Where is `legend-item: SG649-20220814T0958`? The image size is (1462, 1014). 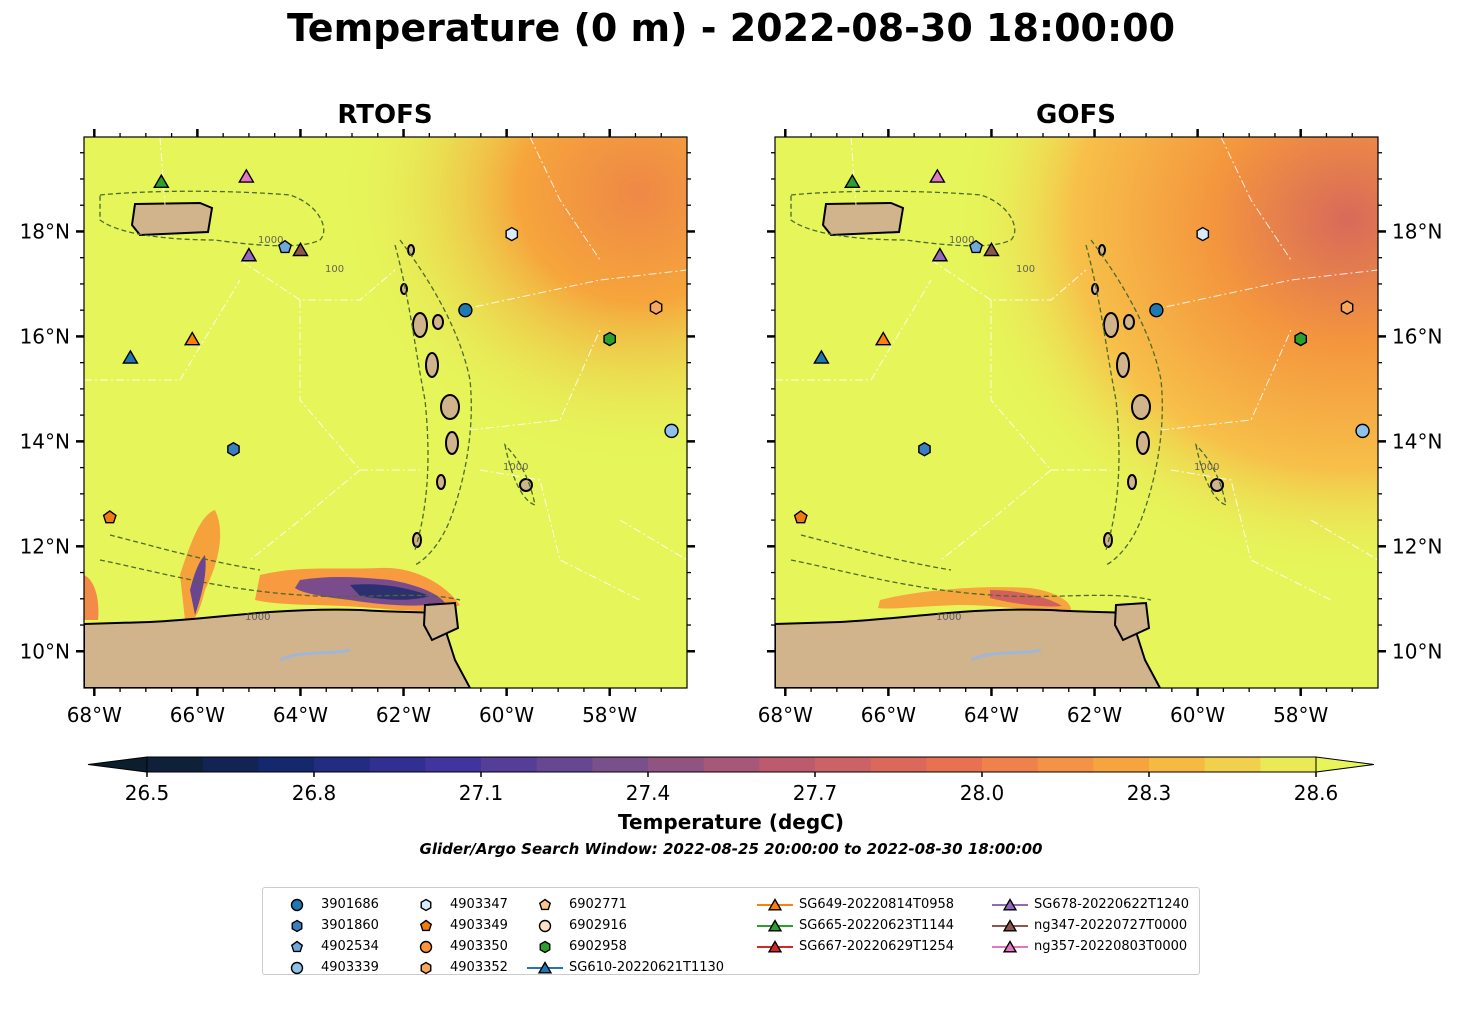 legend-item: SG649-20220814T0958 is located at coordinates (854, 904).